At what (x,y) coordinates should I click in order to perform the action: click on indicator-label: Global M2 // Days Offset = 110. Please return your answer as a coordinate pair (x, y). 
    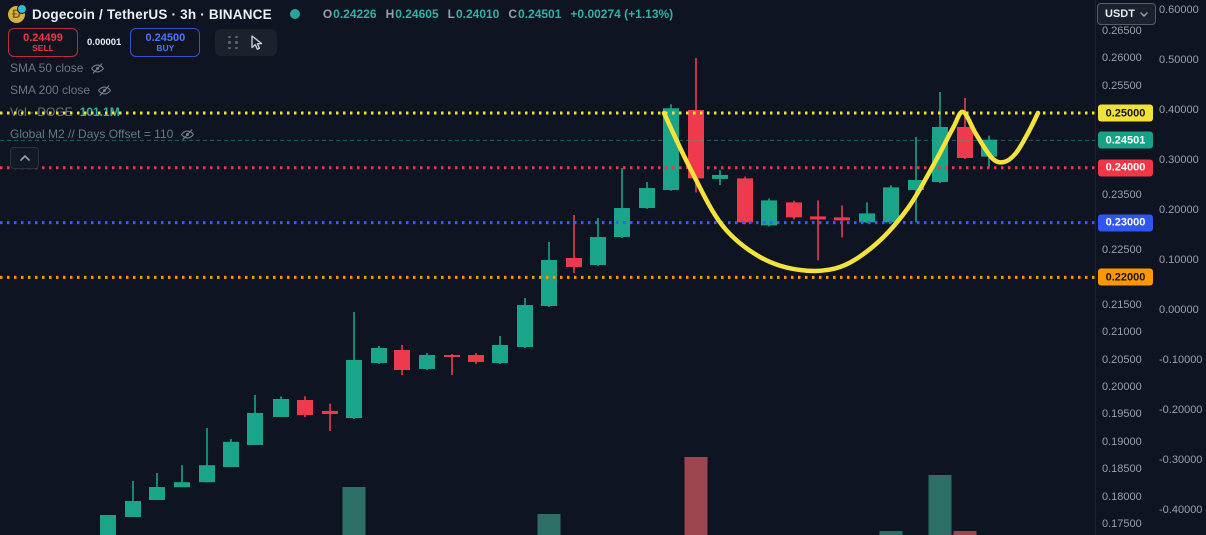
    Looking at the image, I should click on (92, 134).